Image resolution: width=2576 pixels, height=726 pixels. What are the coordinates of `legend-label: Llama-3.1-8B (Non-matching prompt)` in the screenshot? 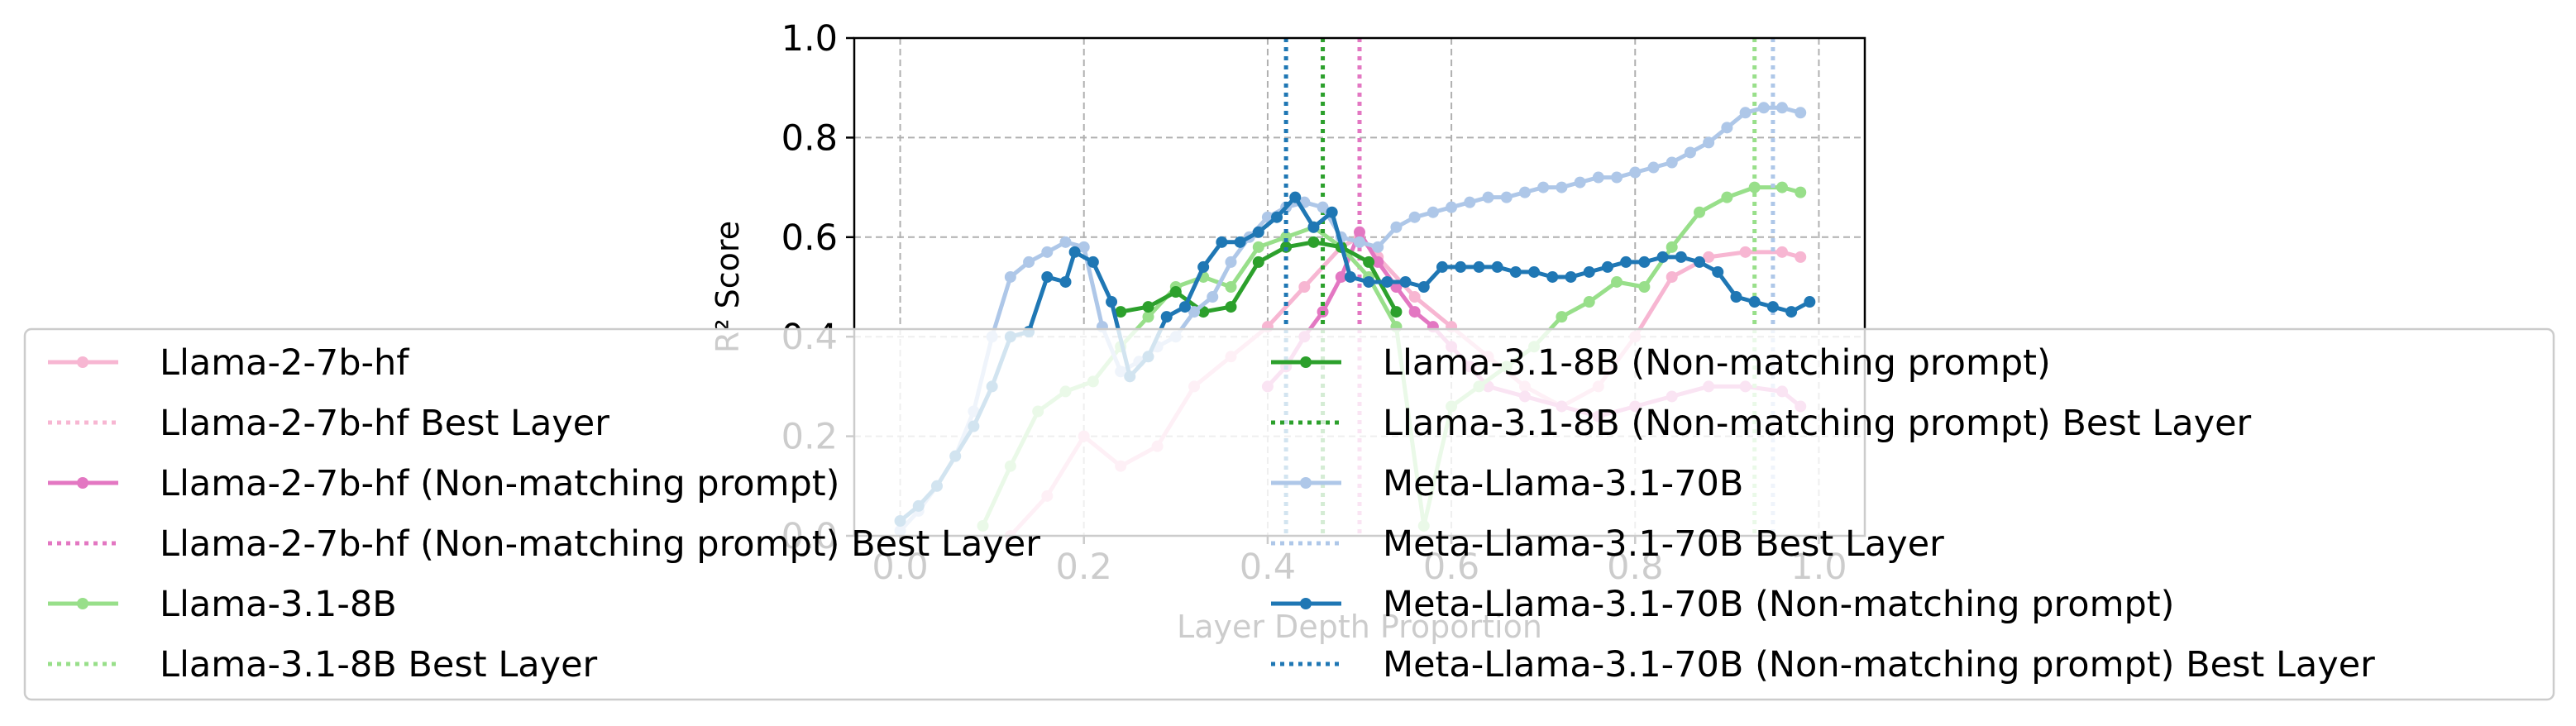 It's located at (1717, 363).